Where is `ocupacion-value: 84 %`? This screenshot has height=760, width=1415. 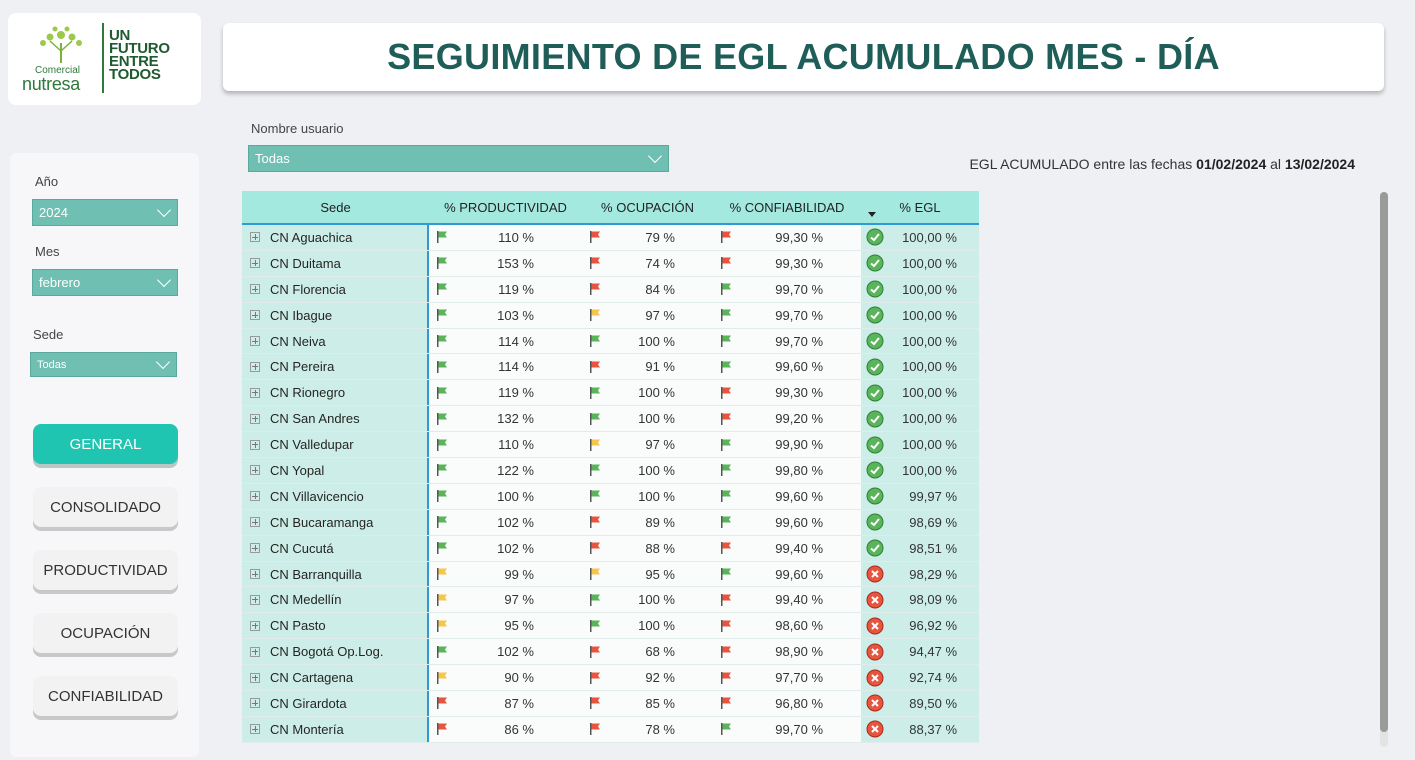 ocupacion-value: 84 % is located at coordinates (660, 289).